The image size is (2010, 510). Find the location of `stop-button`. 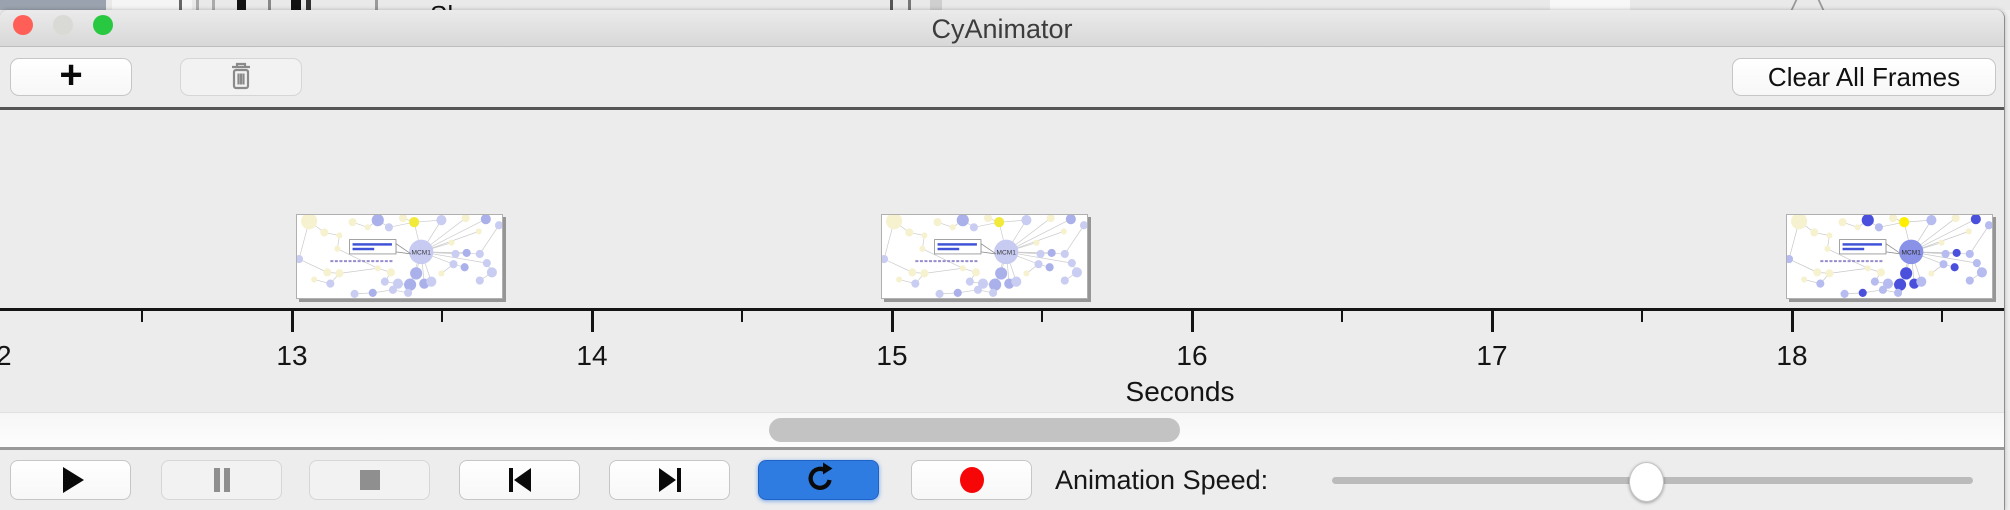

stop-button is located at coordinates (369, 480).